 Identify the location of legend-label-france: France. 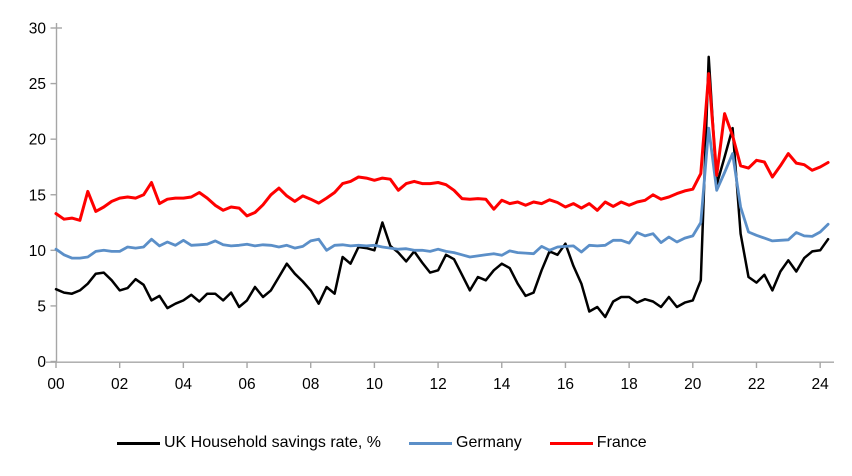
(621, 442).